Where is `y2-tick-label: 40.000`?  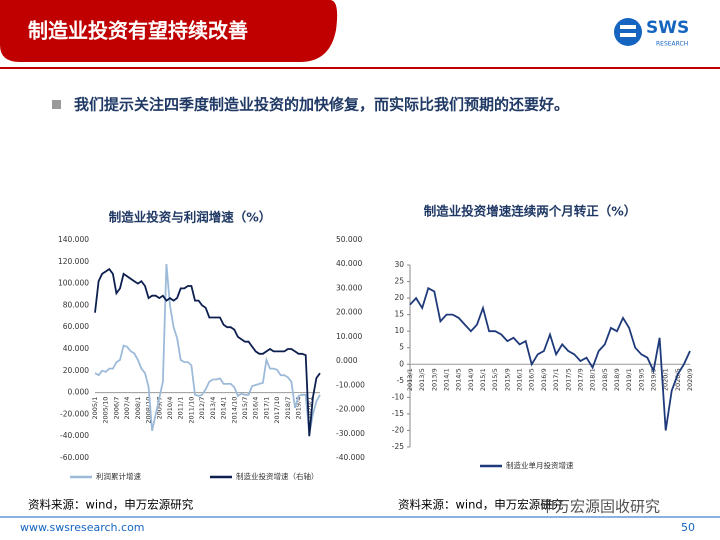 y2-tick-label: 40.000 is located at coordinates (349, 263).